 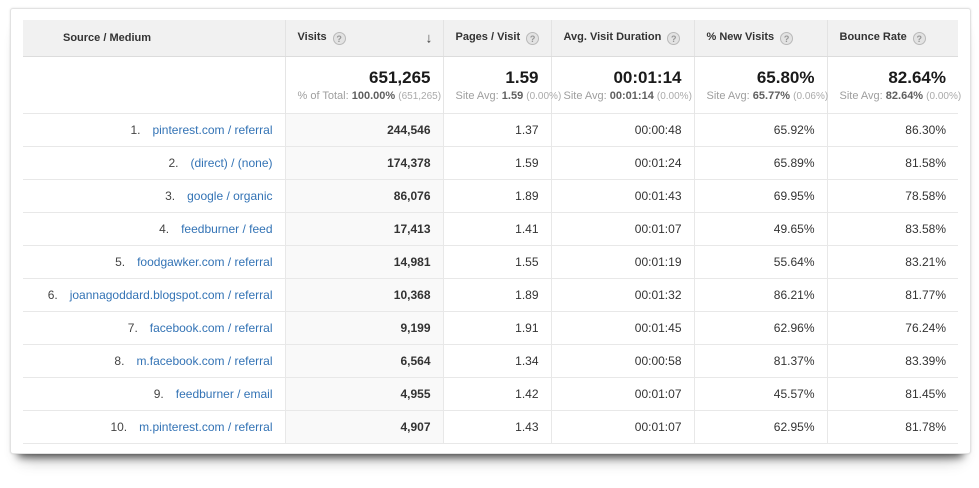 I want to click on avg-visit-duration-cell: 00:00:48, so click(x=622, y=129).